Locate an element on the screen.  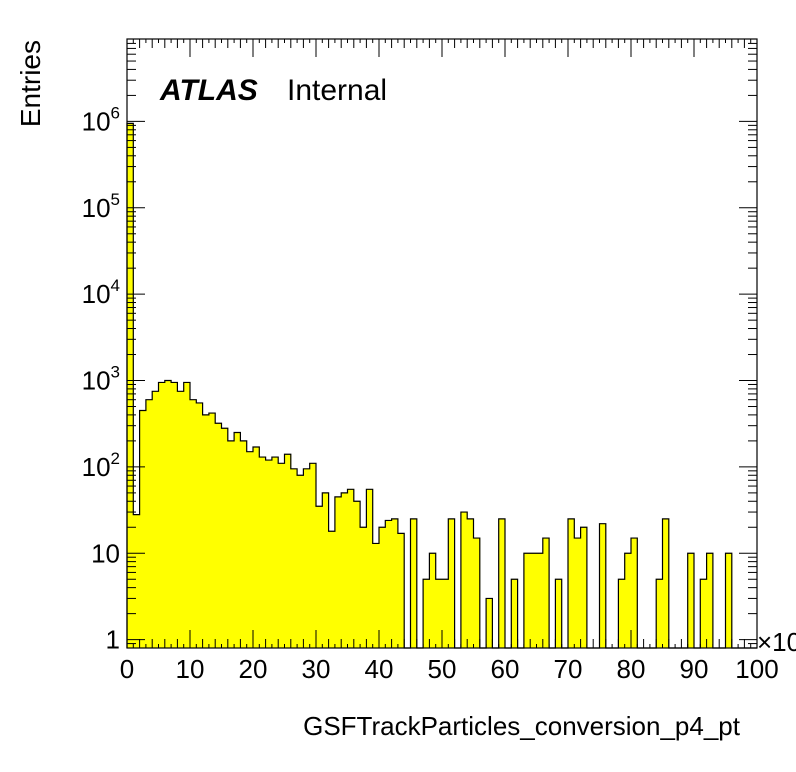
y-axis-title: Entries is located at coordinates (30, 83).